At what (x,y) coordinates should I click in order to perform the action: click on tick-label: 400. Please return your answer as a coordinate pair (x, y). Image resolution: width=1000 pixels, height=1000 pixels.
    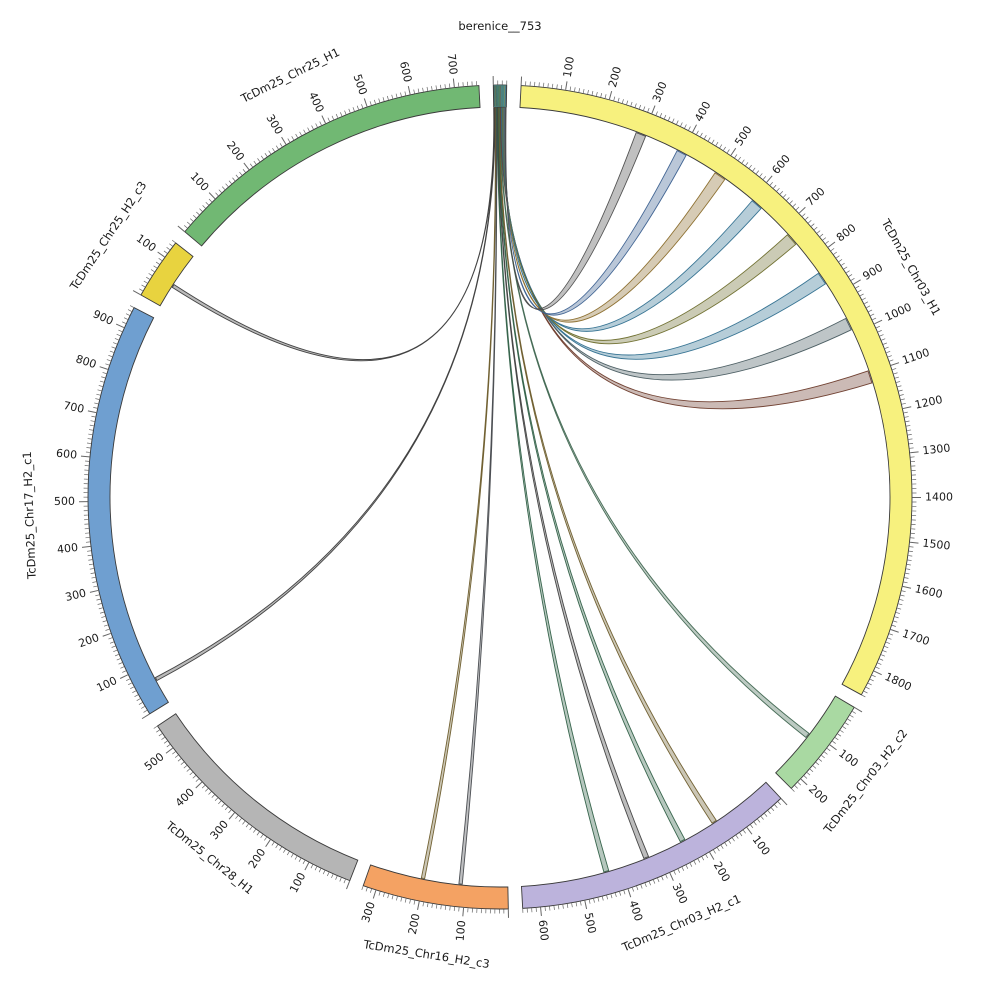
    Looking at the image, I should click on (185, 798).